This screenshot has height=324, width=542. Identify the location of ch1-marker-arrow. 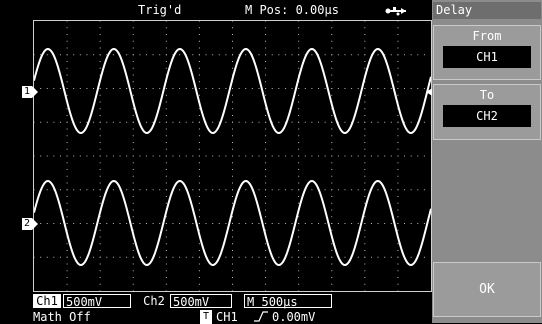
(35, 92).